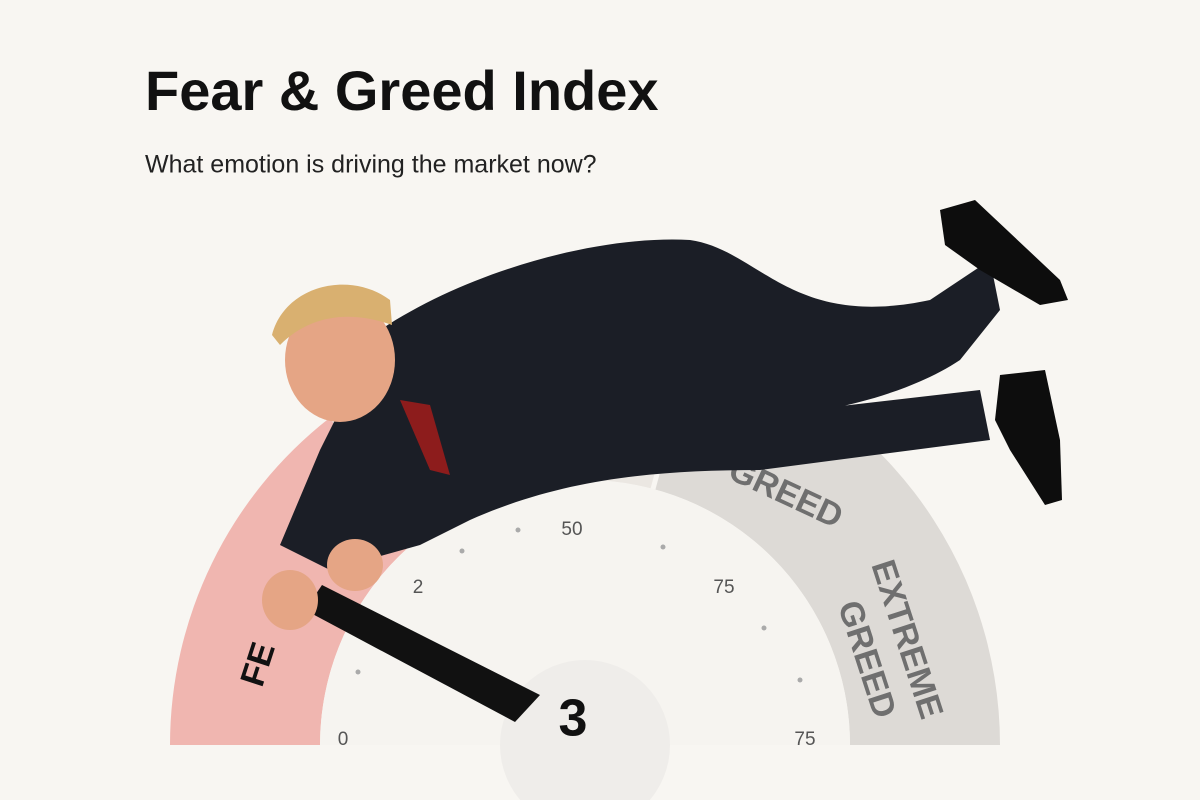  Describe the element at coordinates (343, 739) in the screenshot. I see `tick-label: 0` at that location.